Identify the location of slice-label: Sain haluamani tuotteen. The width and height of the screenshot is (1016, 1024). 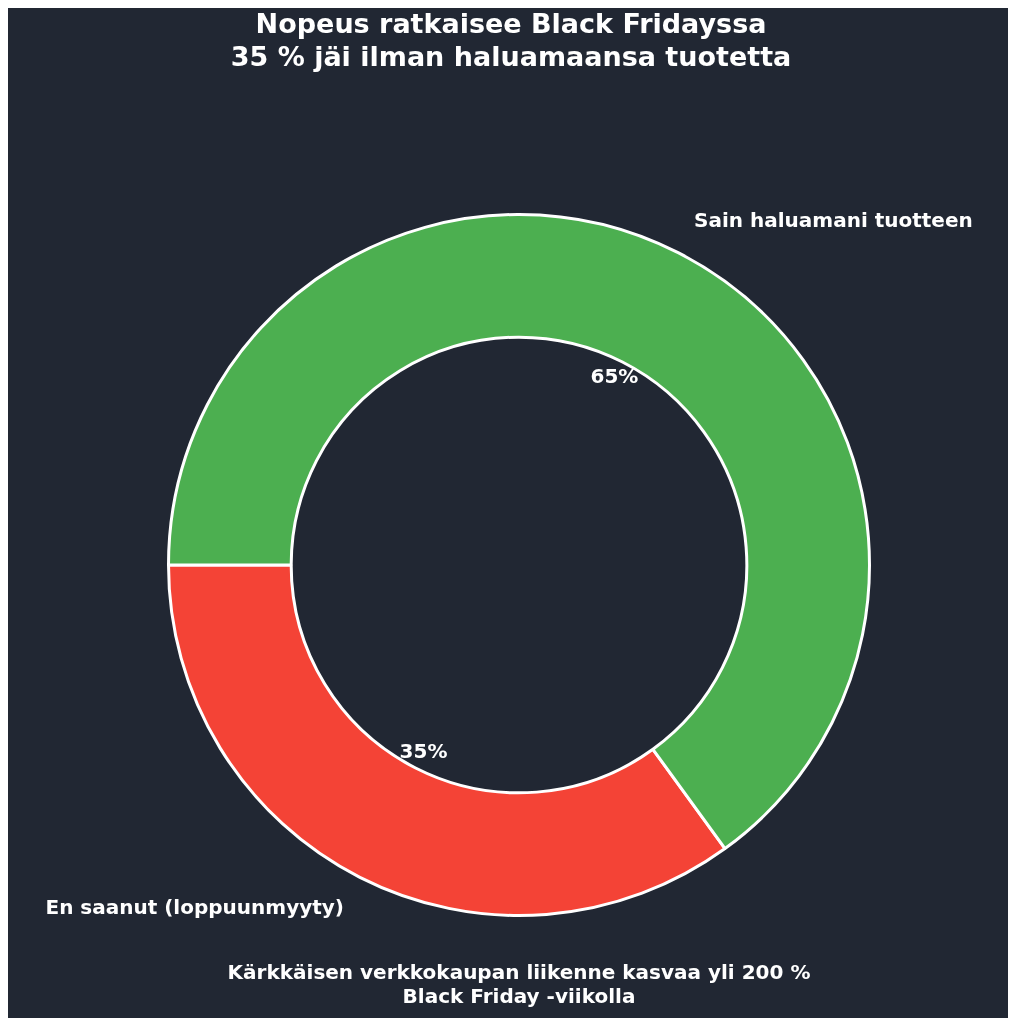
(833, 219).